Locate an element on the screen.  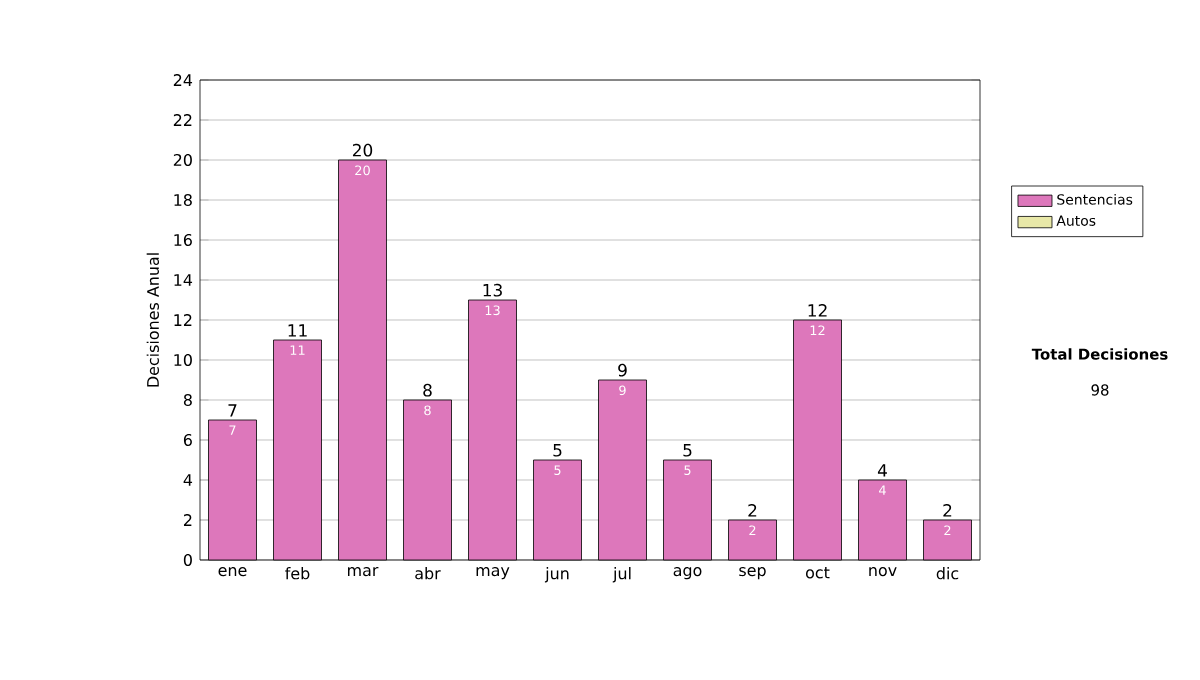
total-label: 12 is located at coordinates (817, 310).